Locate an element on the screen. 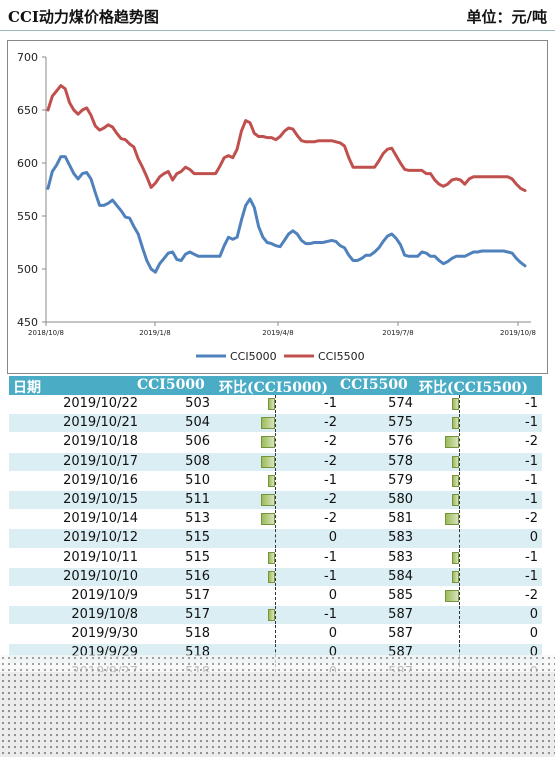  cell-cci5000: 516 is located at coordinates (197, 576).